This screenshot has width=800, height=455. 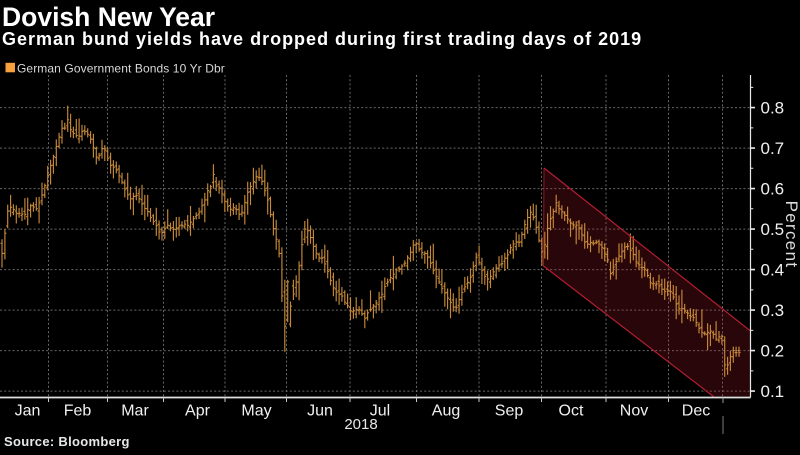 What do you see at coordinates (773, 391) in the screenshot?
I see `svg-text: 0.1` at bounding box center [773, 391].